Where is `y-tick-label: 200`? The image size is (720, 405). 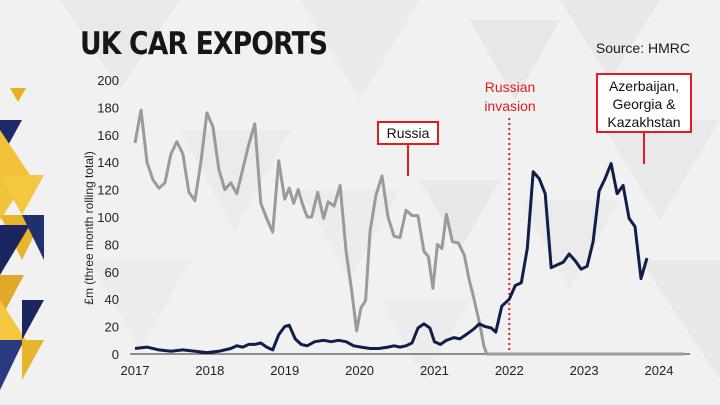
y-tick-label: 200 is located at coordinates (108, 80).